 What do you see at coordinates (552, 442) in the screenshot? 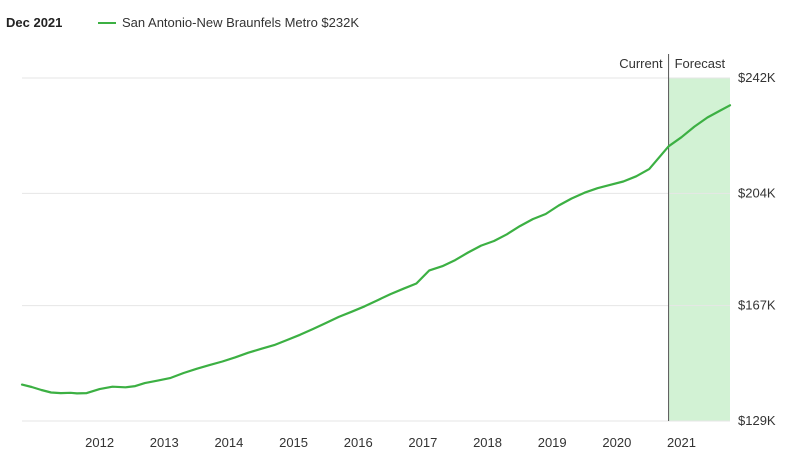
I see `x-tick-label: 2019` at bounding box center [552, 442].